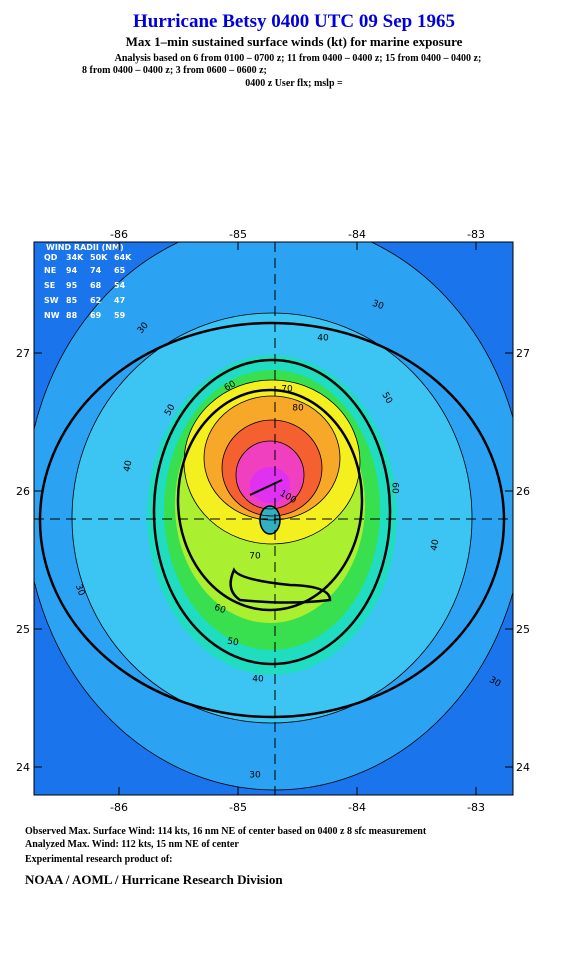  Describe the element at coordinates (50, 270) in the screenshot. I see `wind-radii-cell: NE` at that location.